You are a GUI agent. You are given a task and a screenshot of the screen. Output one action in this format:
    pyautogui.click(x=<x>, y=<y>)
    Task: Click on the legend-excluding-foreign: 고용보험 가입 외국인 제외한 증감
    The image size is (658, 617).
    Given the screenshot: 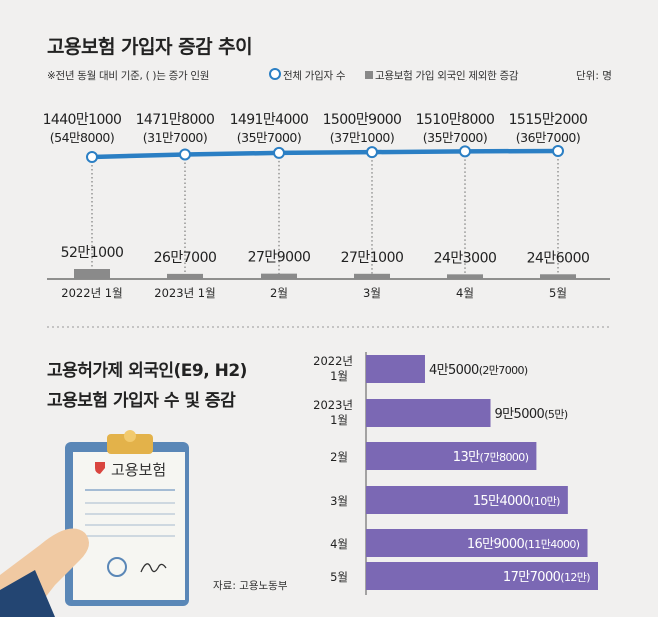 What is the action you would take?
    pyautogui.click(x=442, y=75)
    